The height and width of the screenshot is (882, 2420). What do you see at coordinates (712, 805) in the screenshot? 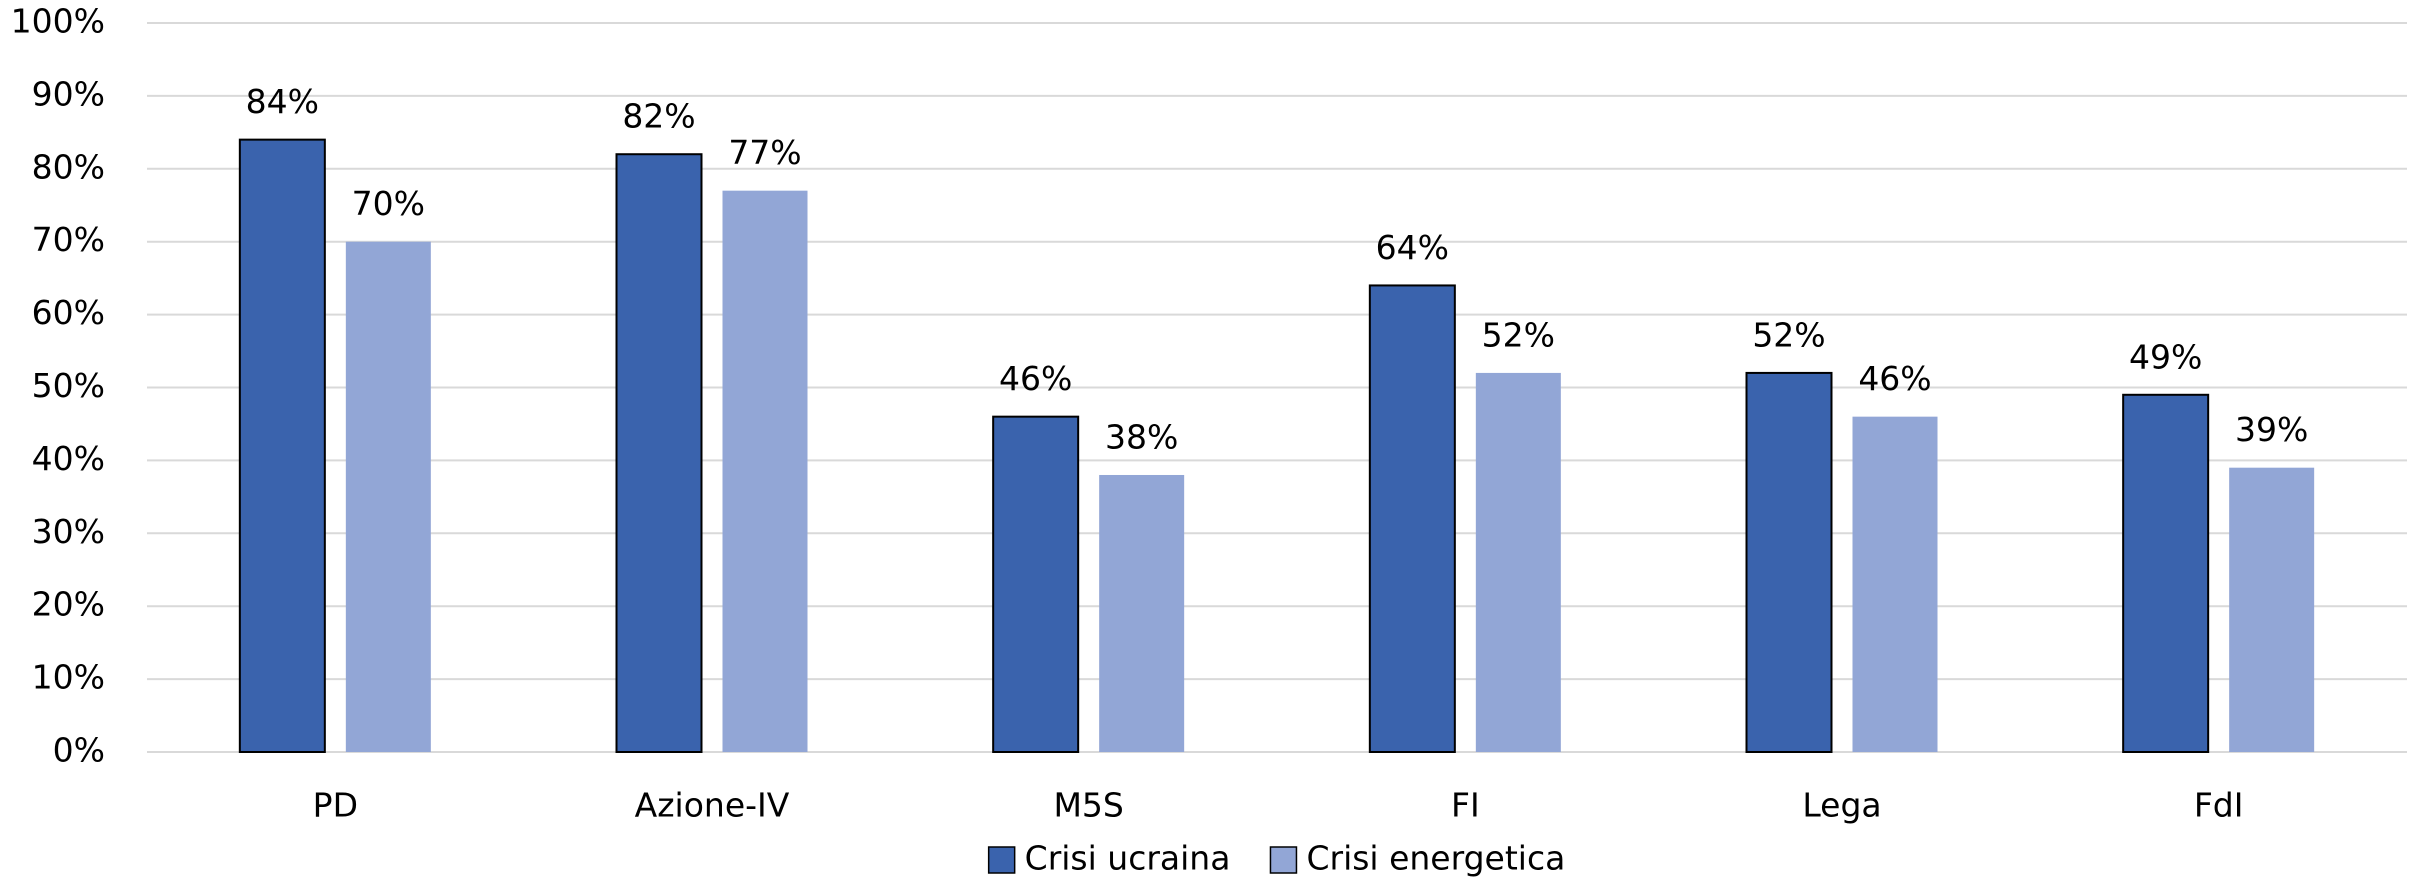
I see `x-tick-label: Azione-IV` at bounding box center [712, 805].